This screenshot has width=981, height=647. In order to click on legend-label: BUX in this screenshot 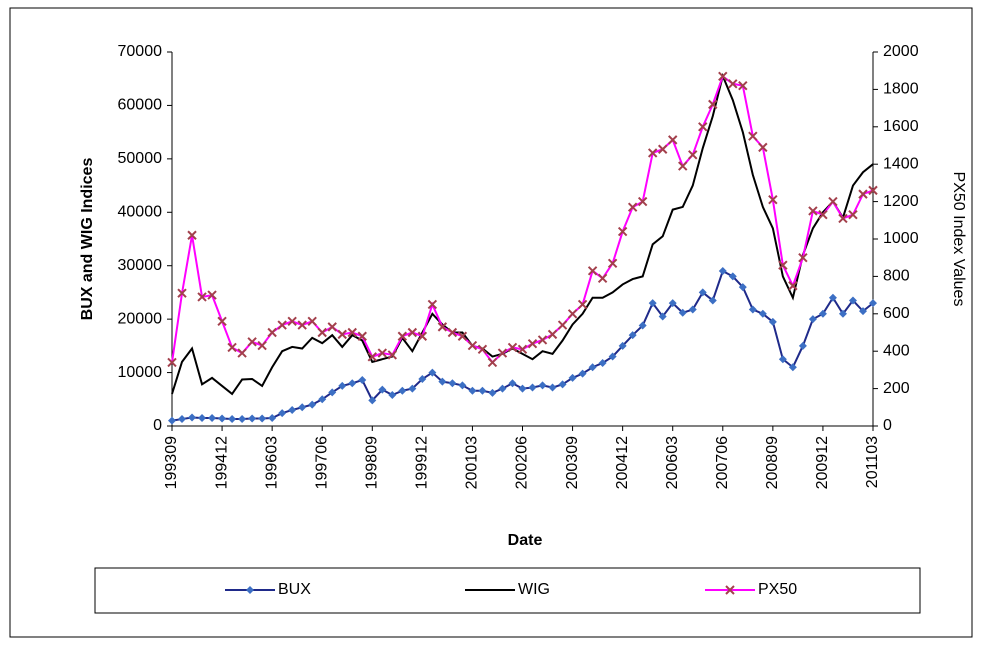, I will do `click(294, 589)`.